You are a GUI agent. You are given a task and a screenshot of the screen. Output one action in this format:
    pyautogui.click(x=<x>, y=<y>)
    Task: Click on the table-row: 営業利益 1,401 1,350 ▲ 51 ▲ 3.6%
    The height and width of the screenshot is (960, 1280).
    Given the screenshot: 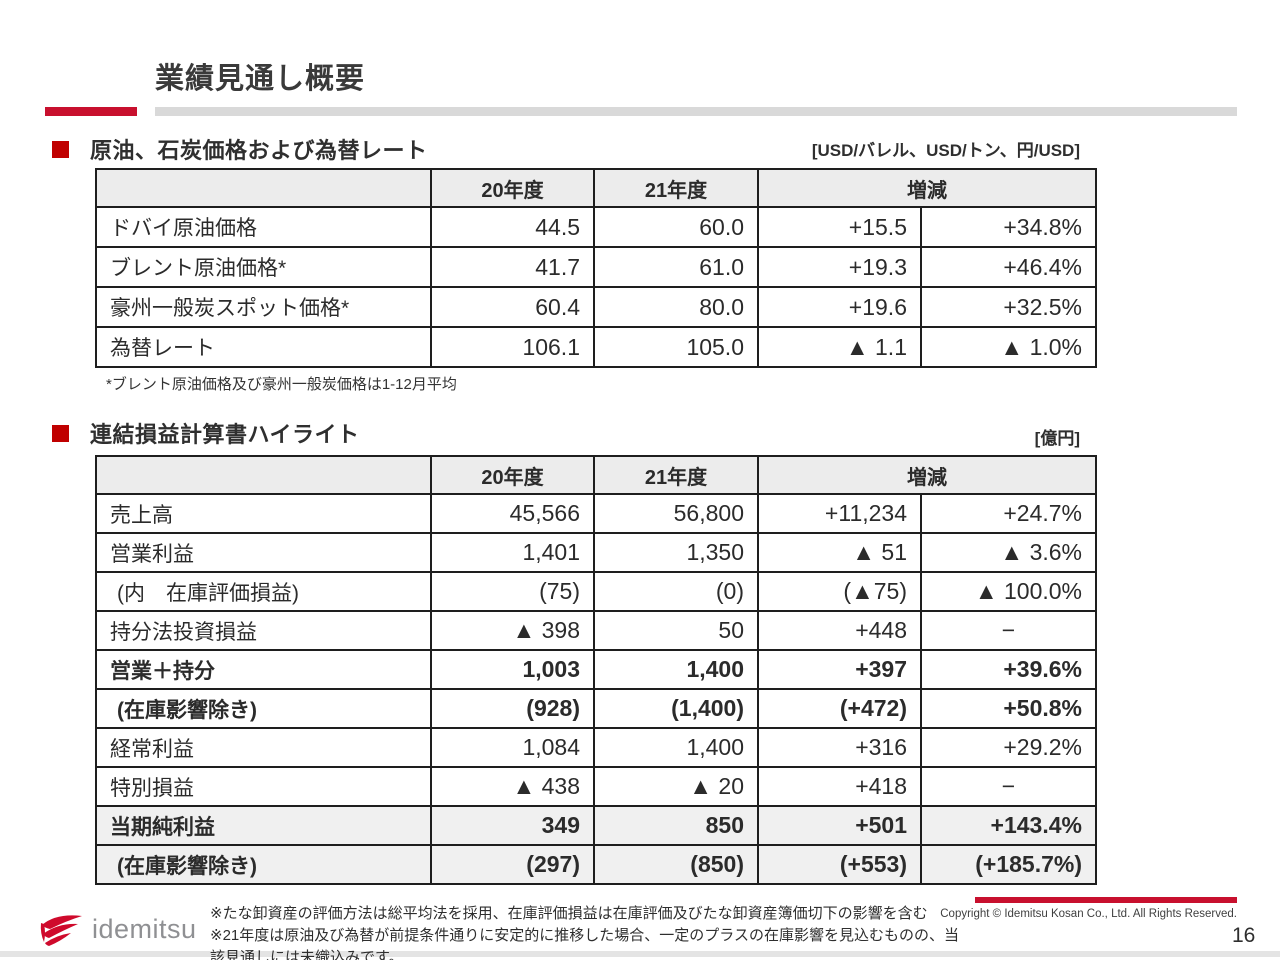 What is the action you would take?
    pyautogui.click(x=596, y=552)
    